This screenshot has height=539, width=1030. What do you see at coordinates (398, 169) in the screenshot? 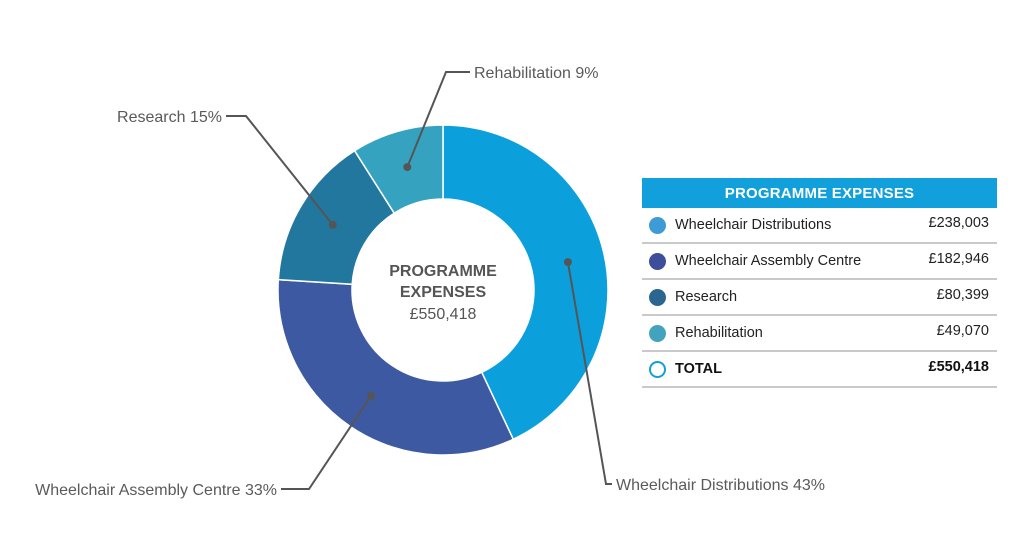
I see `slice-rehabilitation` at bounding box center [398, 169].